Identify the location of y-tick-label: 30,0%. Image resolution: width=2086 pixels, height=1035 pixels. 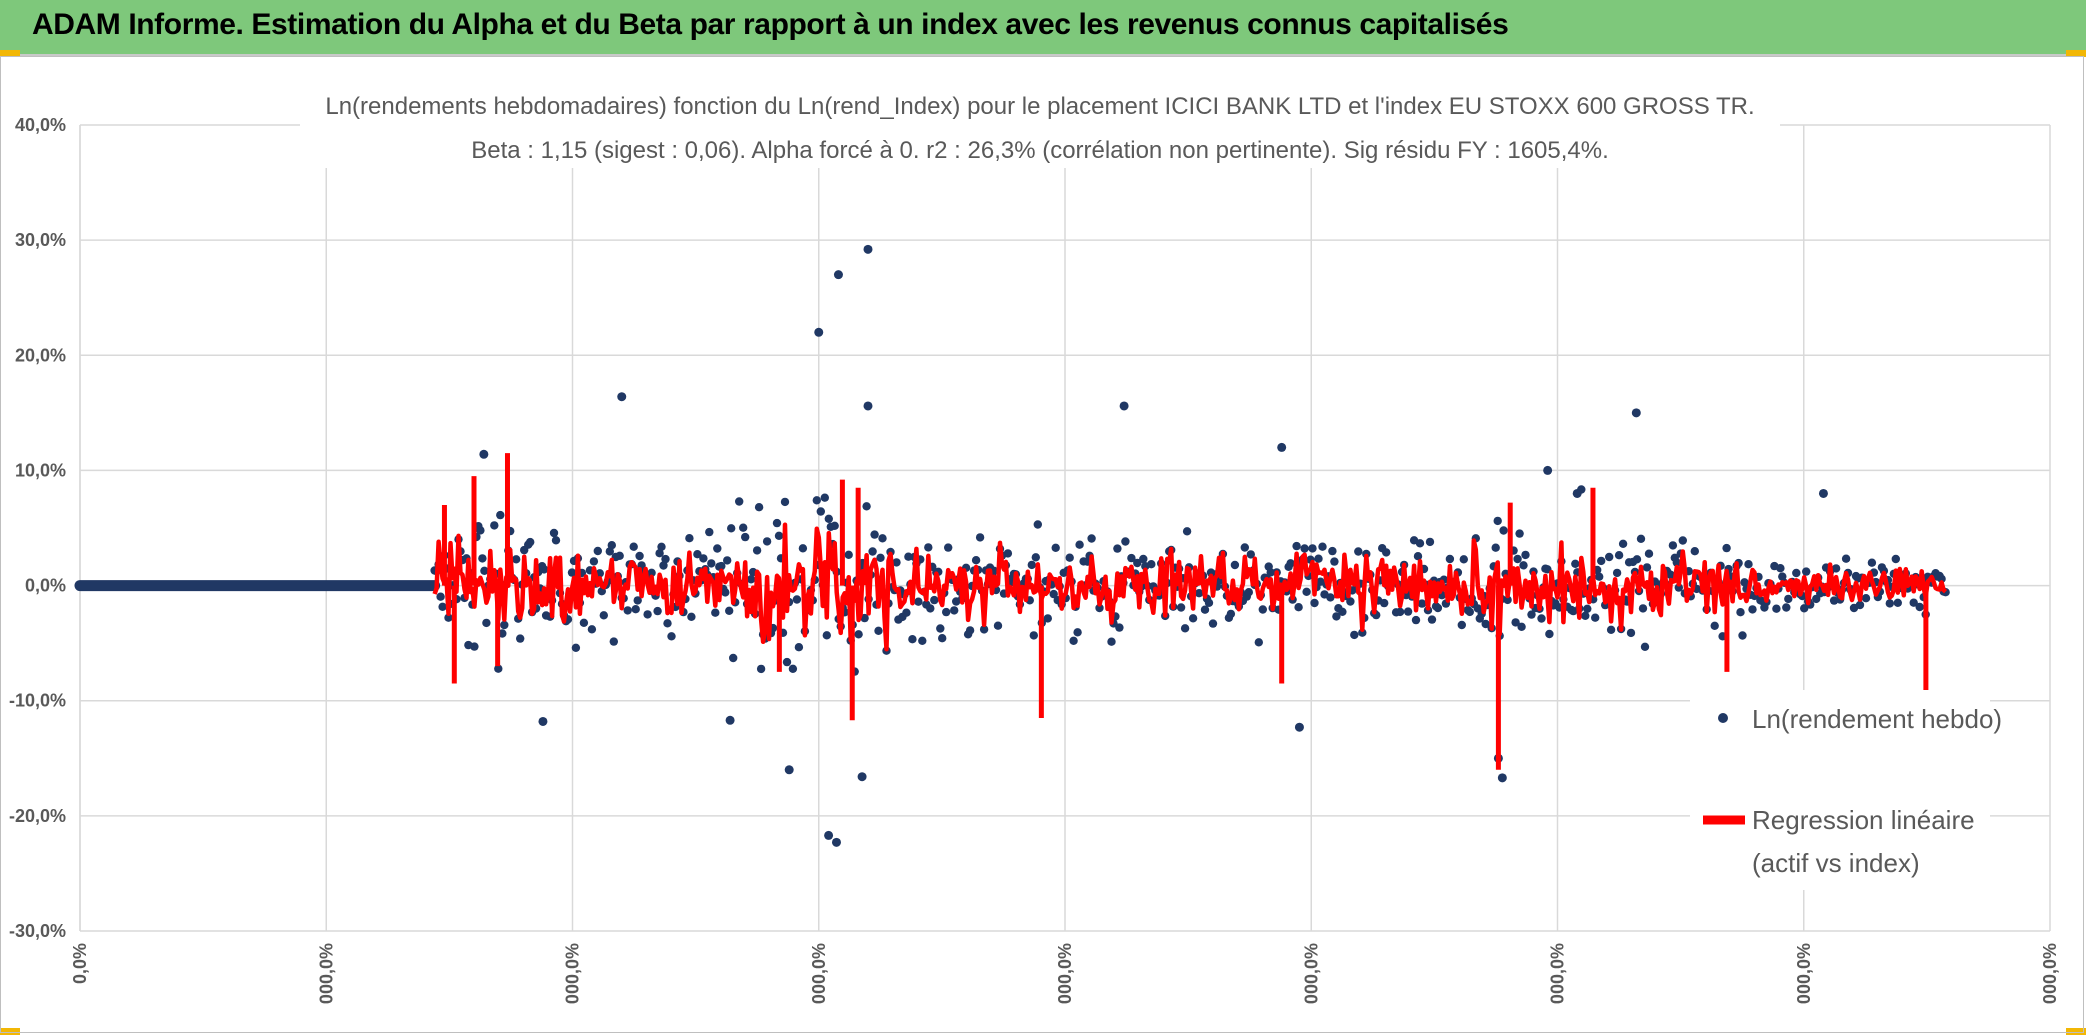
(40, 240).